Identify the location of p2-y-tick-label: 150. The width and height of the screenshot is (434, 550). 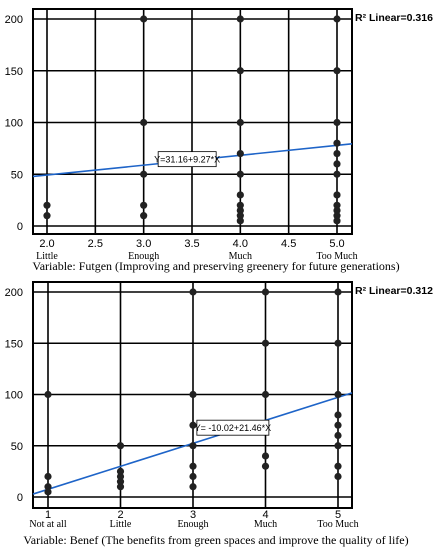
(14, 344).